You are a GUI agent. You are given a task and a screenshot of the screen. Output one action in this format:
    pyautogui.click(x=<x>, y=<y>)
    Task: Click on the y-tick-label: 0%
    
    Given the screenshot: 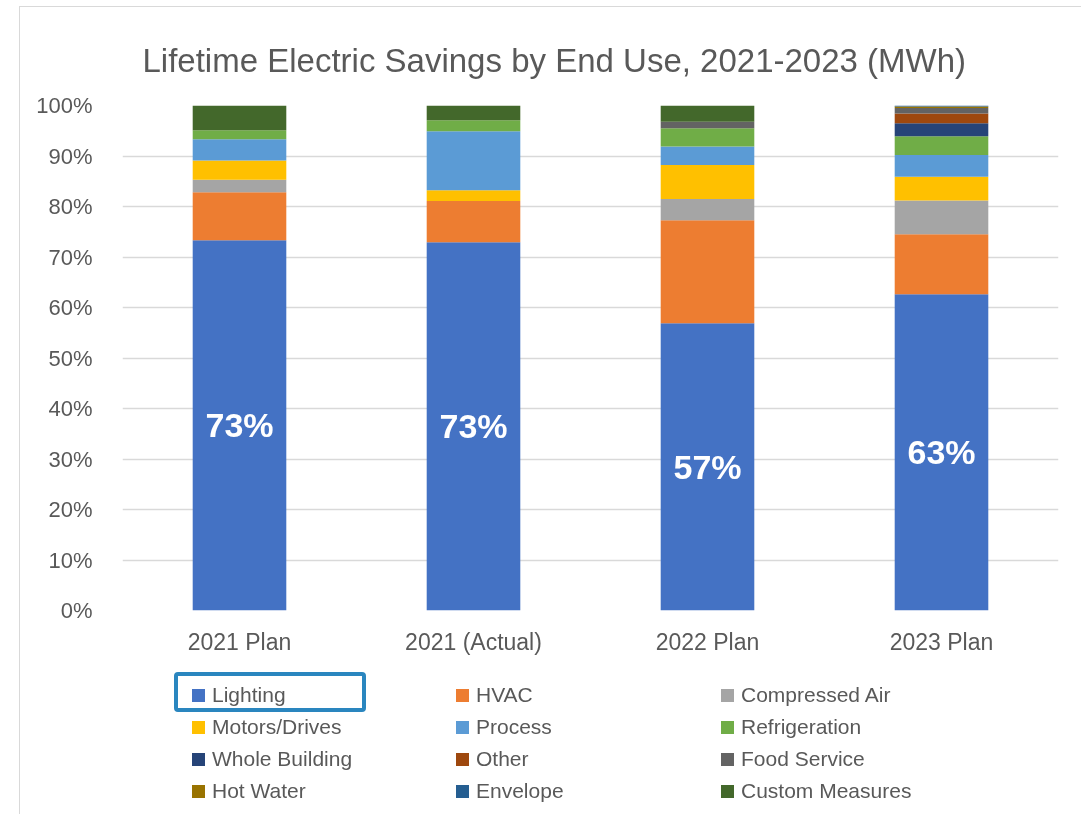 What is the action you would take?
    pyautogui.click(x=76, y=610)
    